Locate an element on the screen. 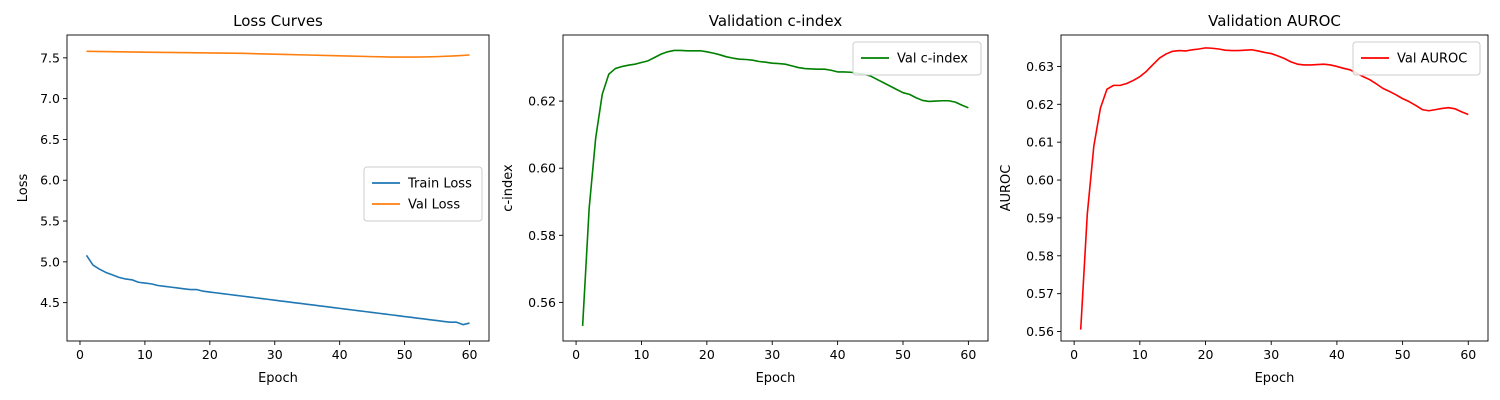 The height and width of the screenshot is (400, 1500). y-tick-label: 6.5 is located at coordinates (50, 139).